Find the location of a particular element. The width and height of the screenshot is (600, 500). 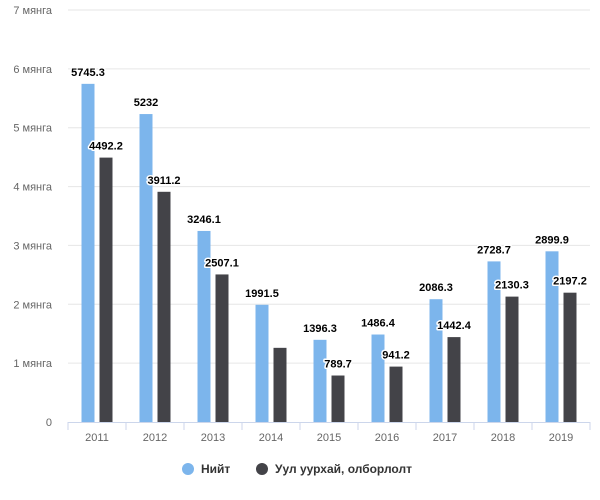

y-tick-label: 2 мянга is located at coordinates (33, 305).